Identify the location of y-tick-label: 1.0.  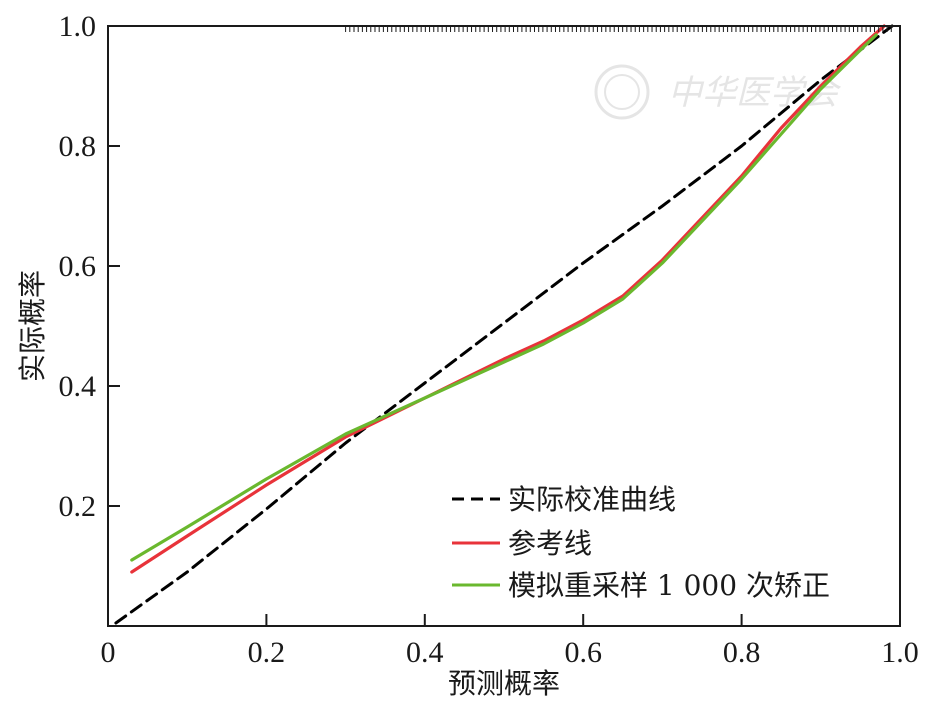
(78, 26).